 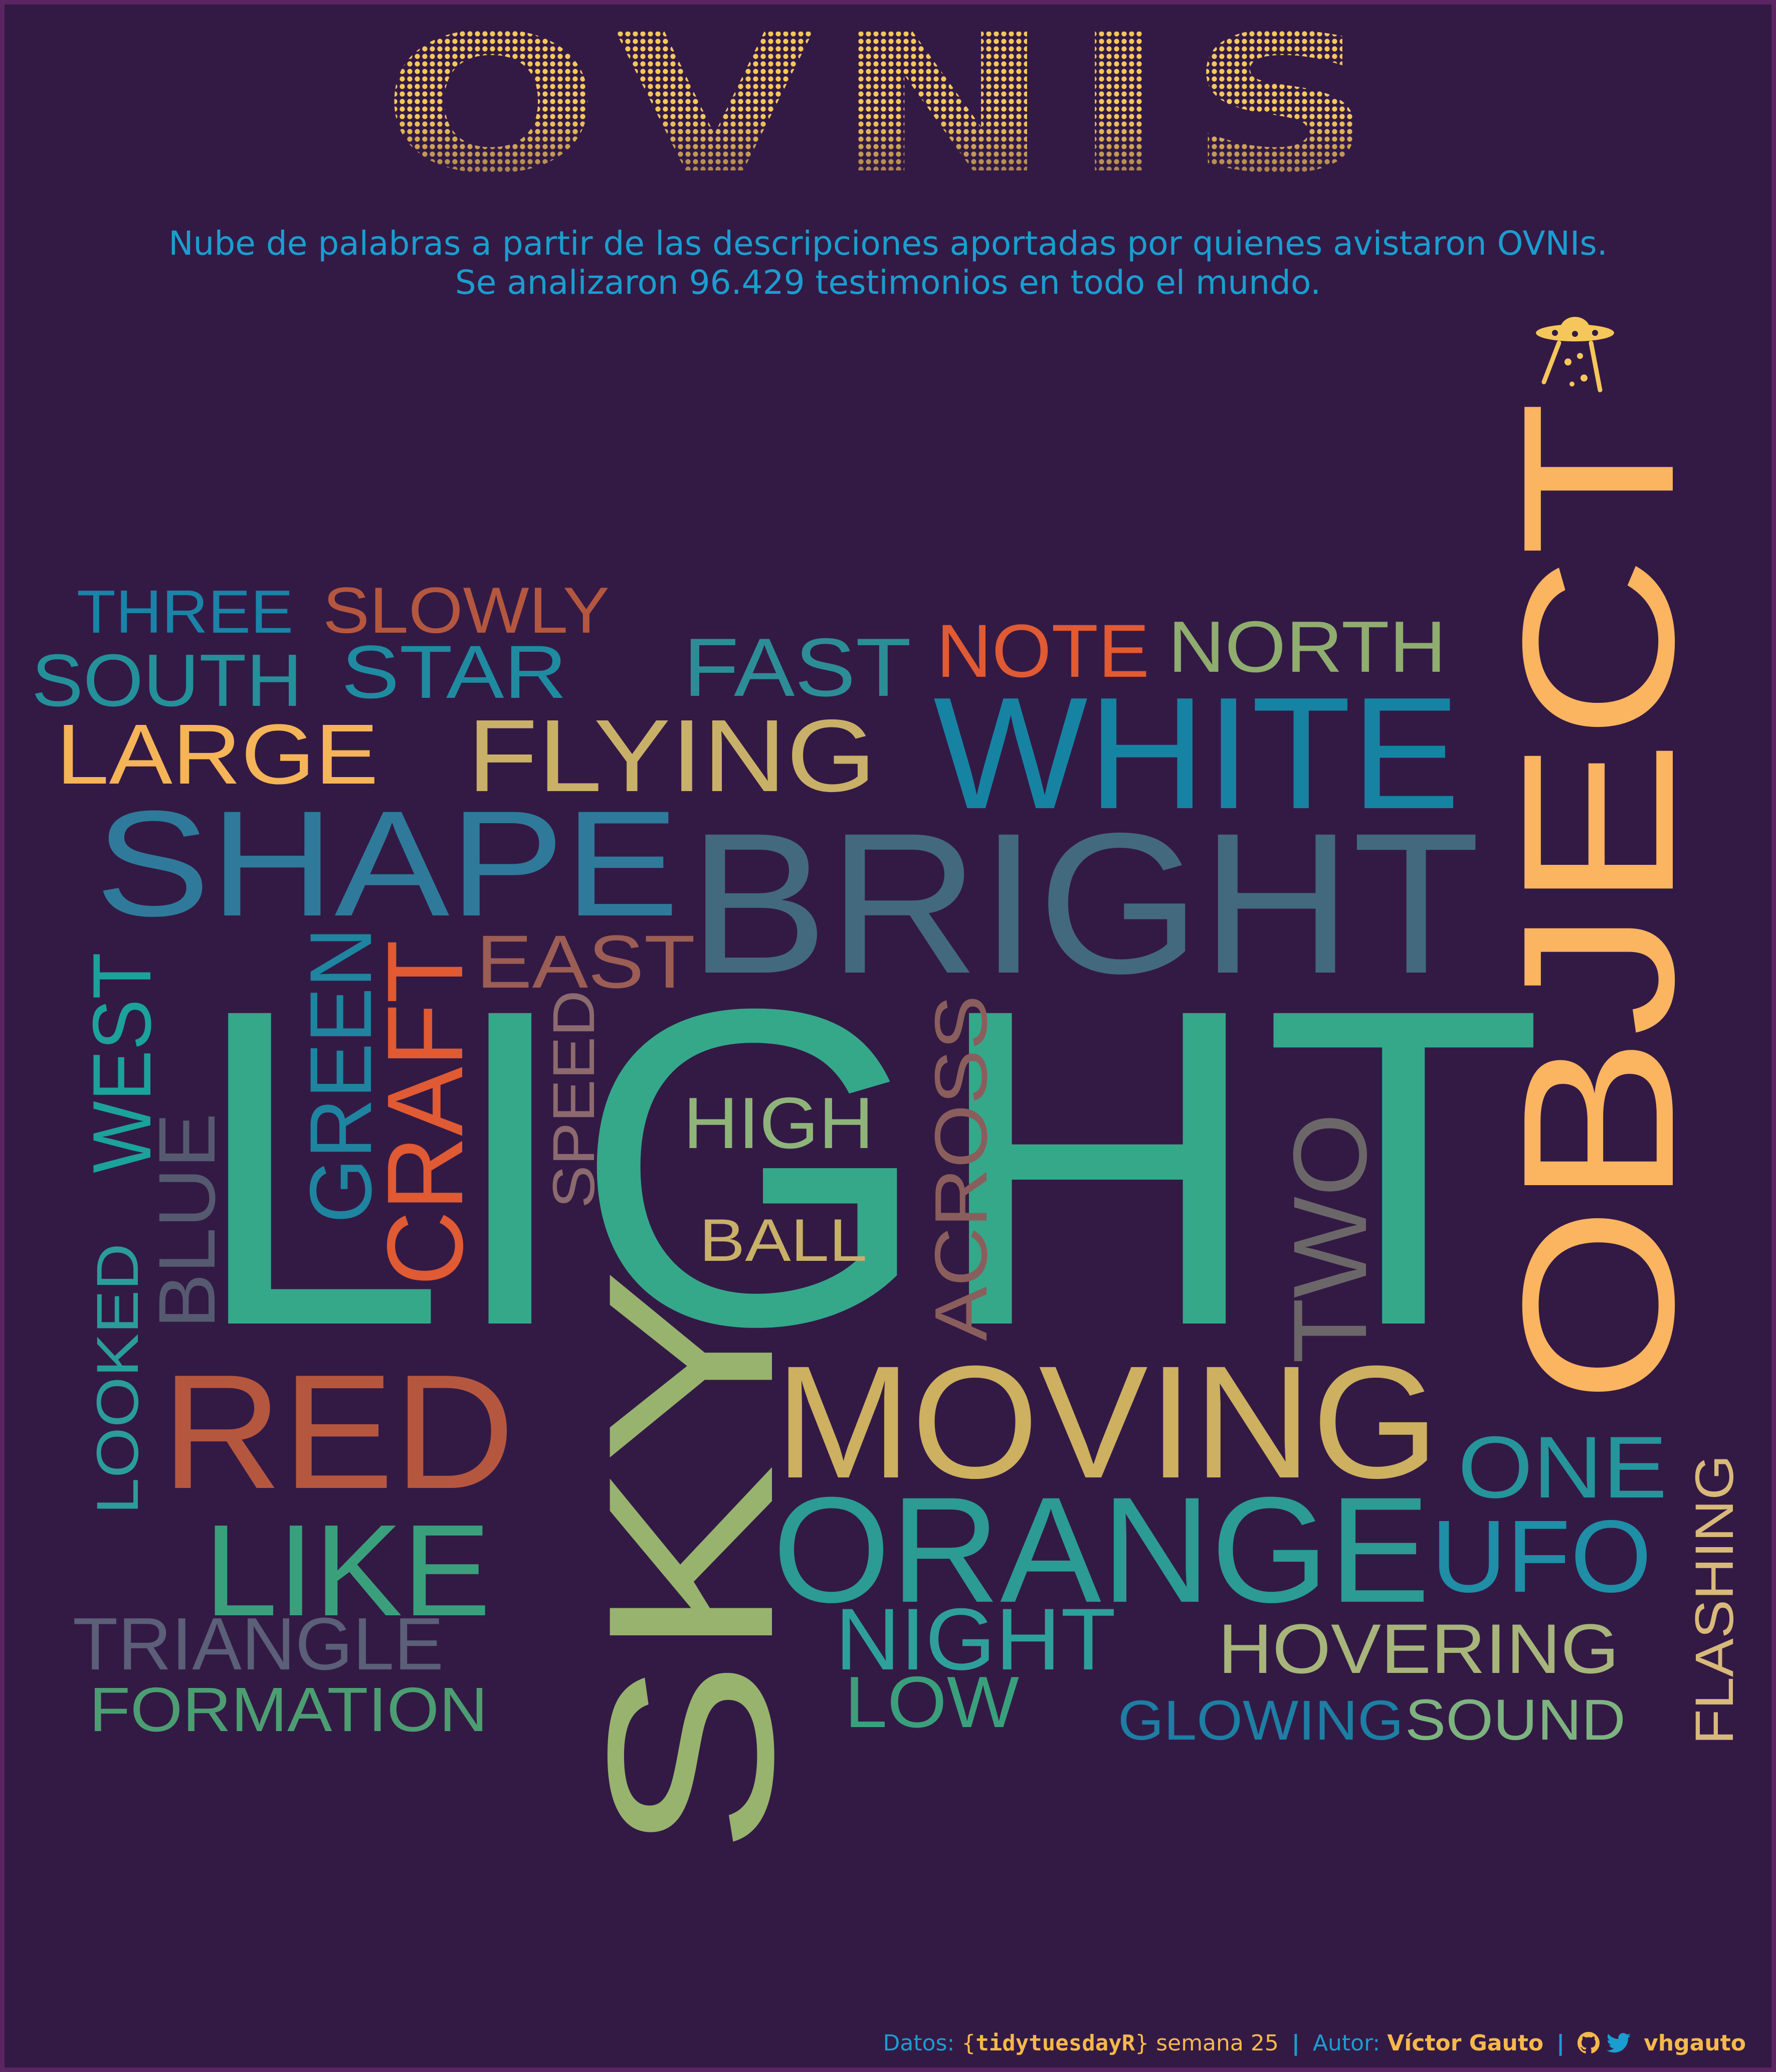 I want to click on word-three: THREE, so click(x=185, y=612).